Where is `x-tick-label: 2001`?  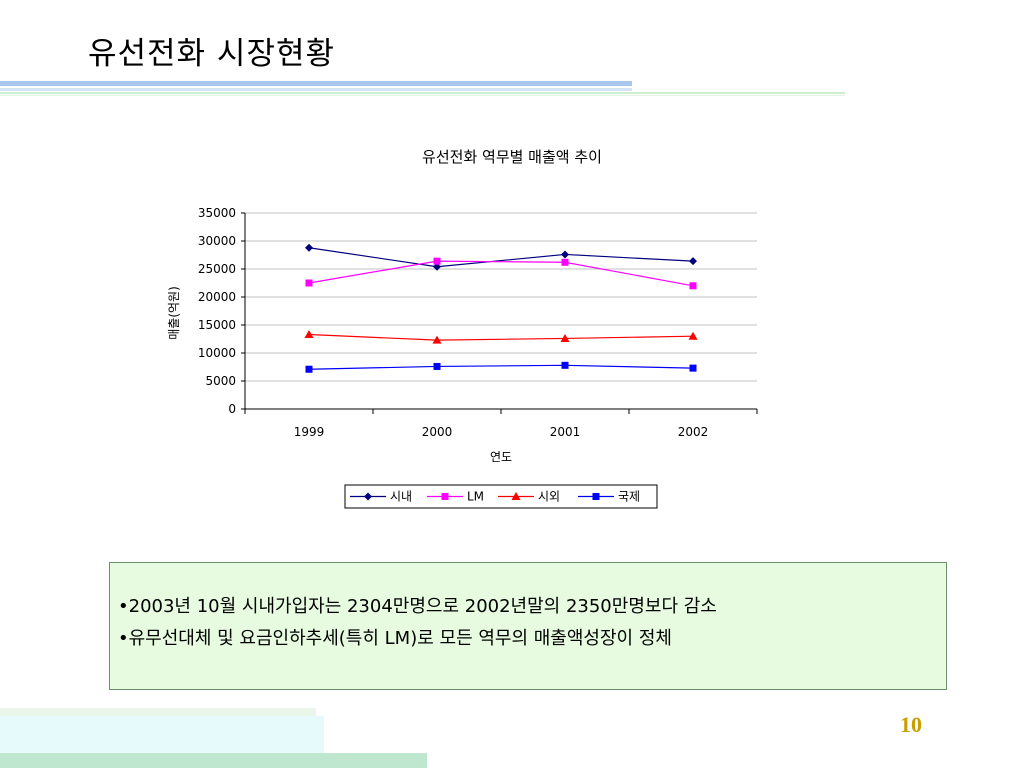 x-tick-label: 2001 is located at coordinates (565, 432).